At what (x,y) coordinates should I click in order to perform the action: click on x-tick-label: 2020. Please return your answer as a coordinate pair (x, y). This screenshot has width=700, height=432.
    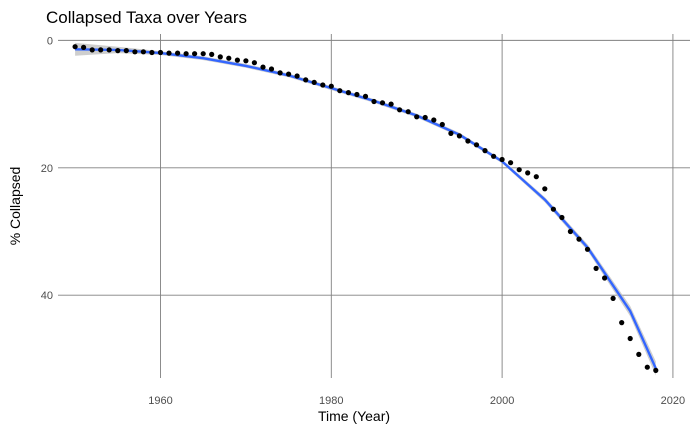
    Looking at the image, I should click on (673, 401).